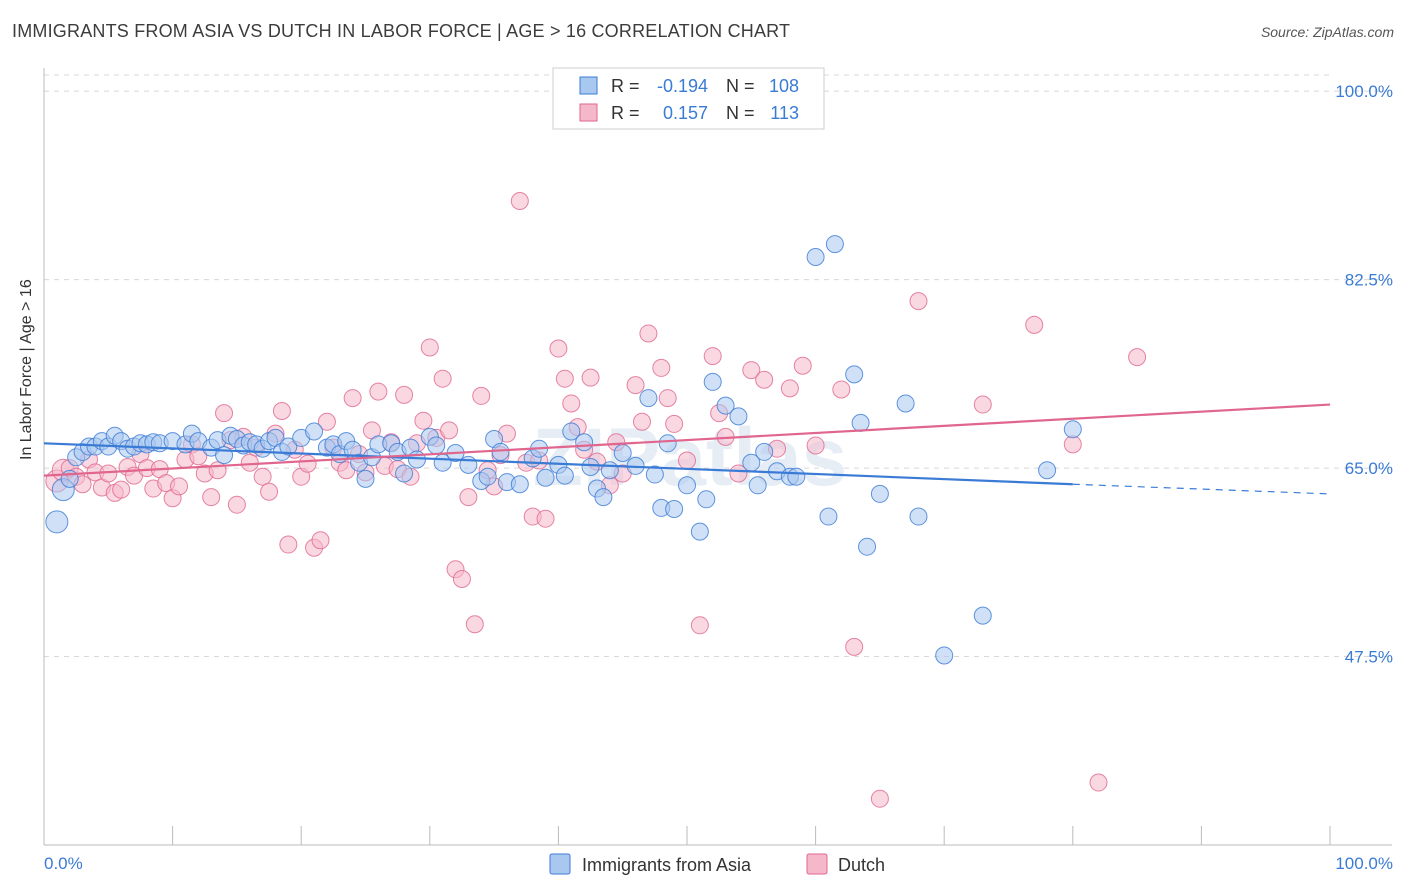  I want to click on top-legend: R = -0.194 N = 108 R = 0.157 N = 113, so click(688, 98).